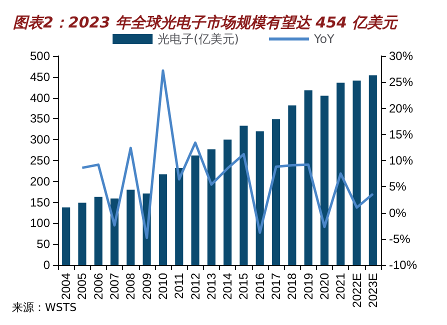 The height and width of the screenshot is (325, 447). What do you see at coordinates (98, 286) in the screenshot?
I see `x-tick-label: 2006` at bounding box center [98, 286].